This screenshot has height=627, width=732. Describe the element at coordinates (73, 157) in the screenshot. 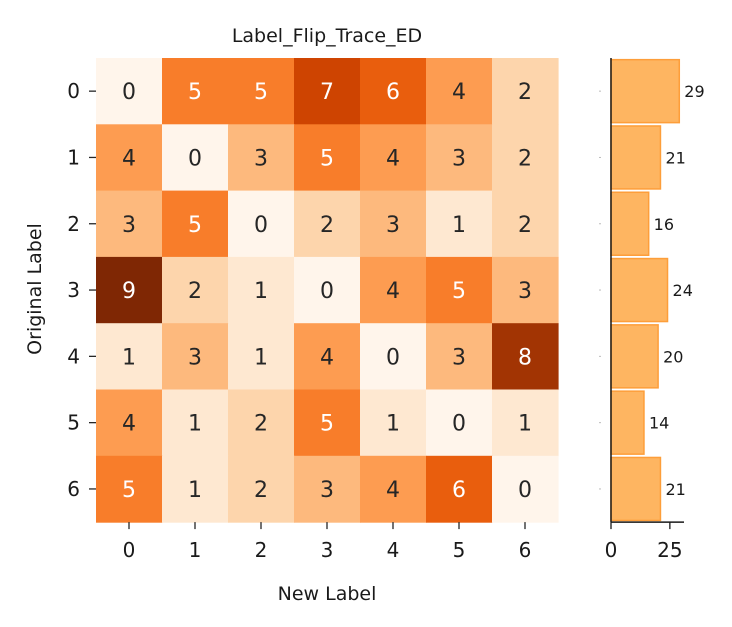

I see `y-tick-label: 1` at that location.